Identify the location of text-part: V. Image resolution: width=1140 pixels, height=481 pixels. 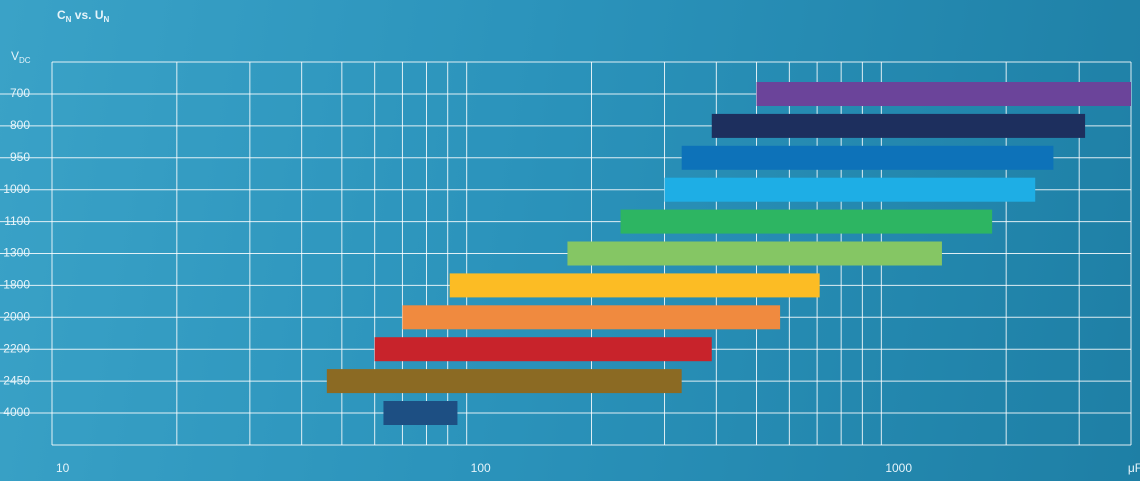
(15, 56).